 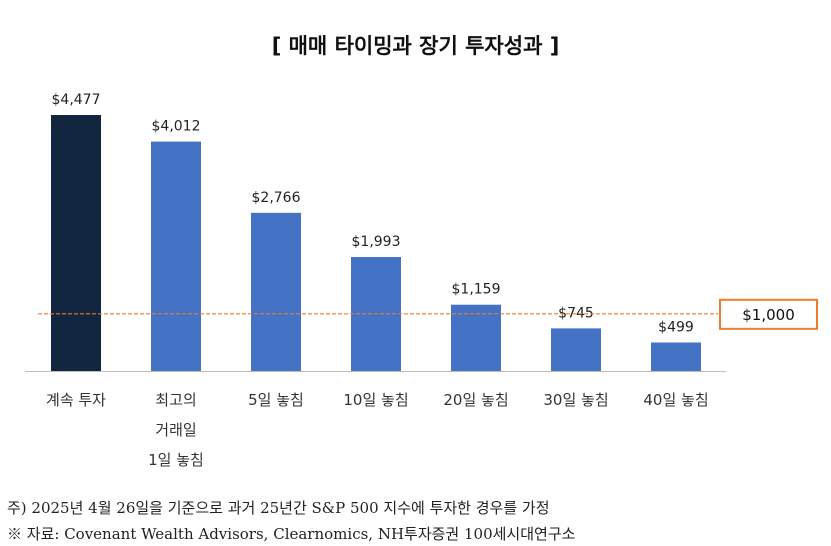 I want to click on tick-label: 1일 놓침, so click(x=176, y=460).